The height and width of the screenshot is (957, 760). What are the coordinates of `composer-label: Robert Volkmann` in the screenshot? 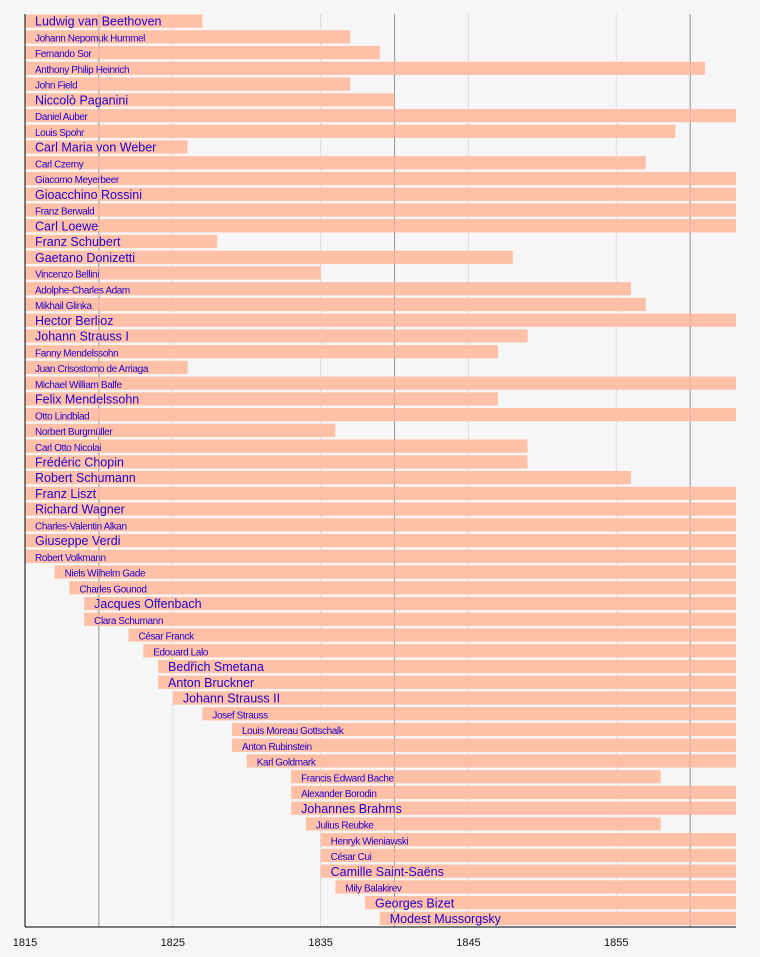 It's located at (70, 558).